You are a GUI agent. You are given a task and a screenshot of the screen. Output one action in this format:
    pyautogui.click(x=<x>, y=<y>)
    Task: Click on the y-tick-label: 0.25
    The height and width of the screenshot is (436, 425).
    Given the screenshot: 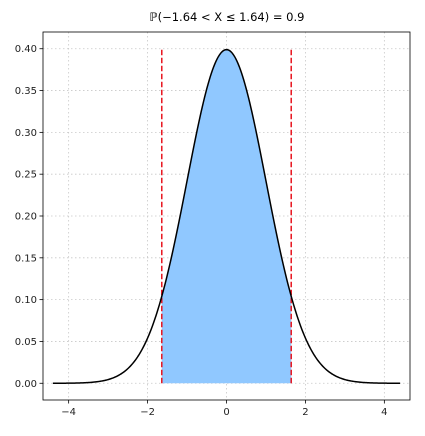 What is the action you would take?
    pyautogui.click(x=26, y=175)
    